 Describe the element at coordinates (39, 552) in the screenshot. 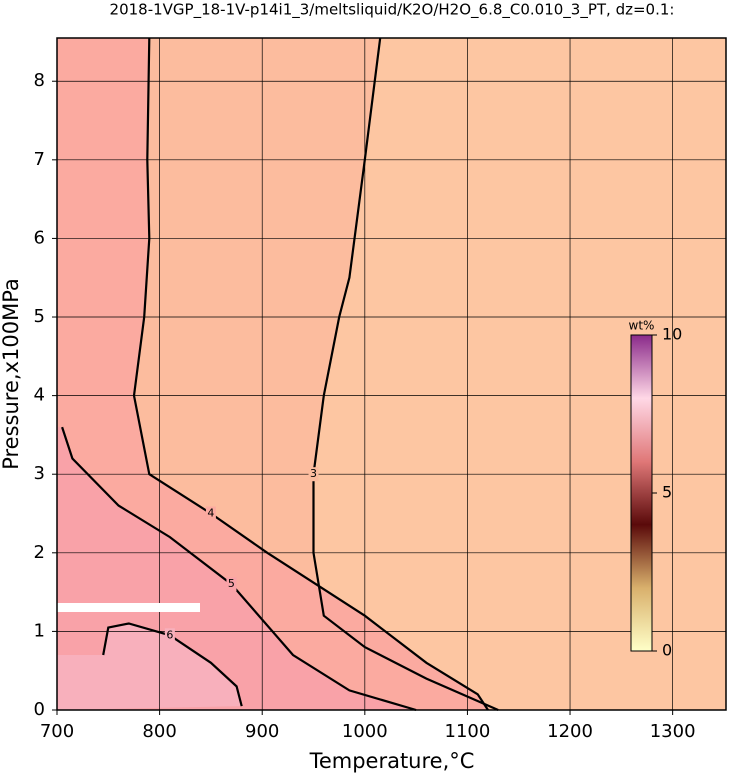

I see `y-tick-label: 2` at that location.